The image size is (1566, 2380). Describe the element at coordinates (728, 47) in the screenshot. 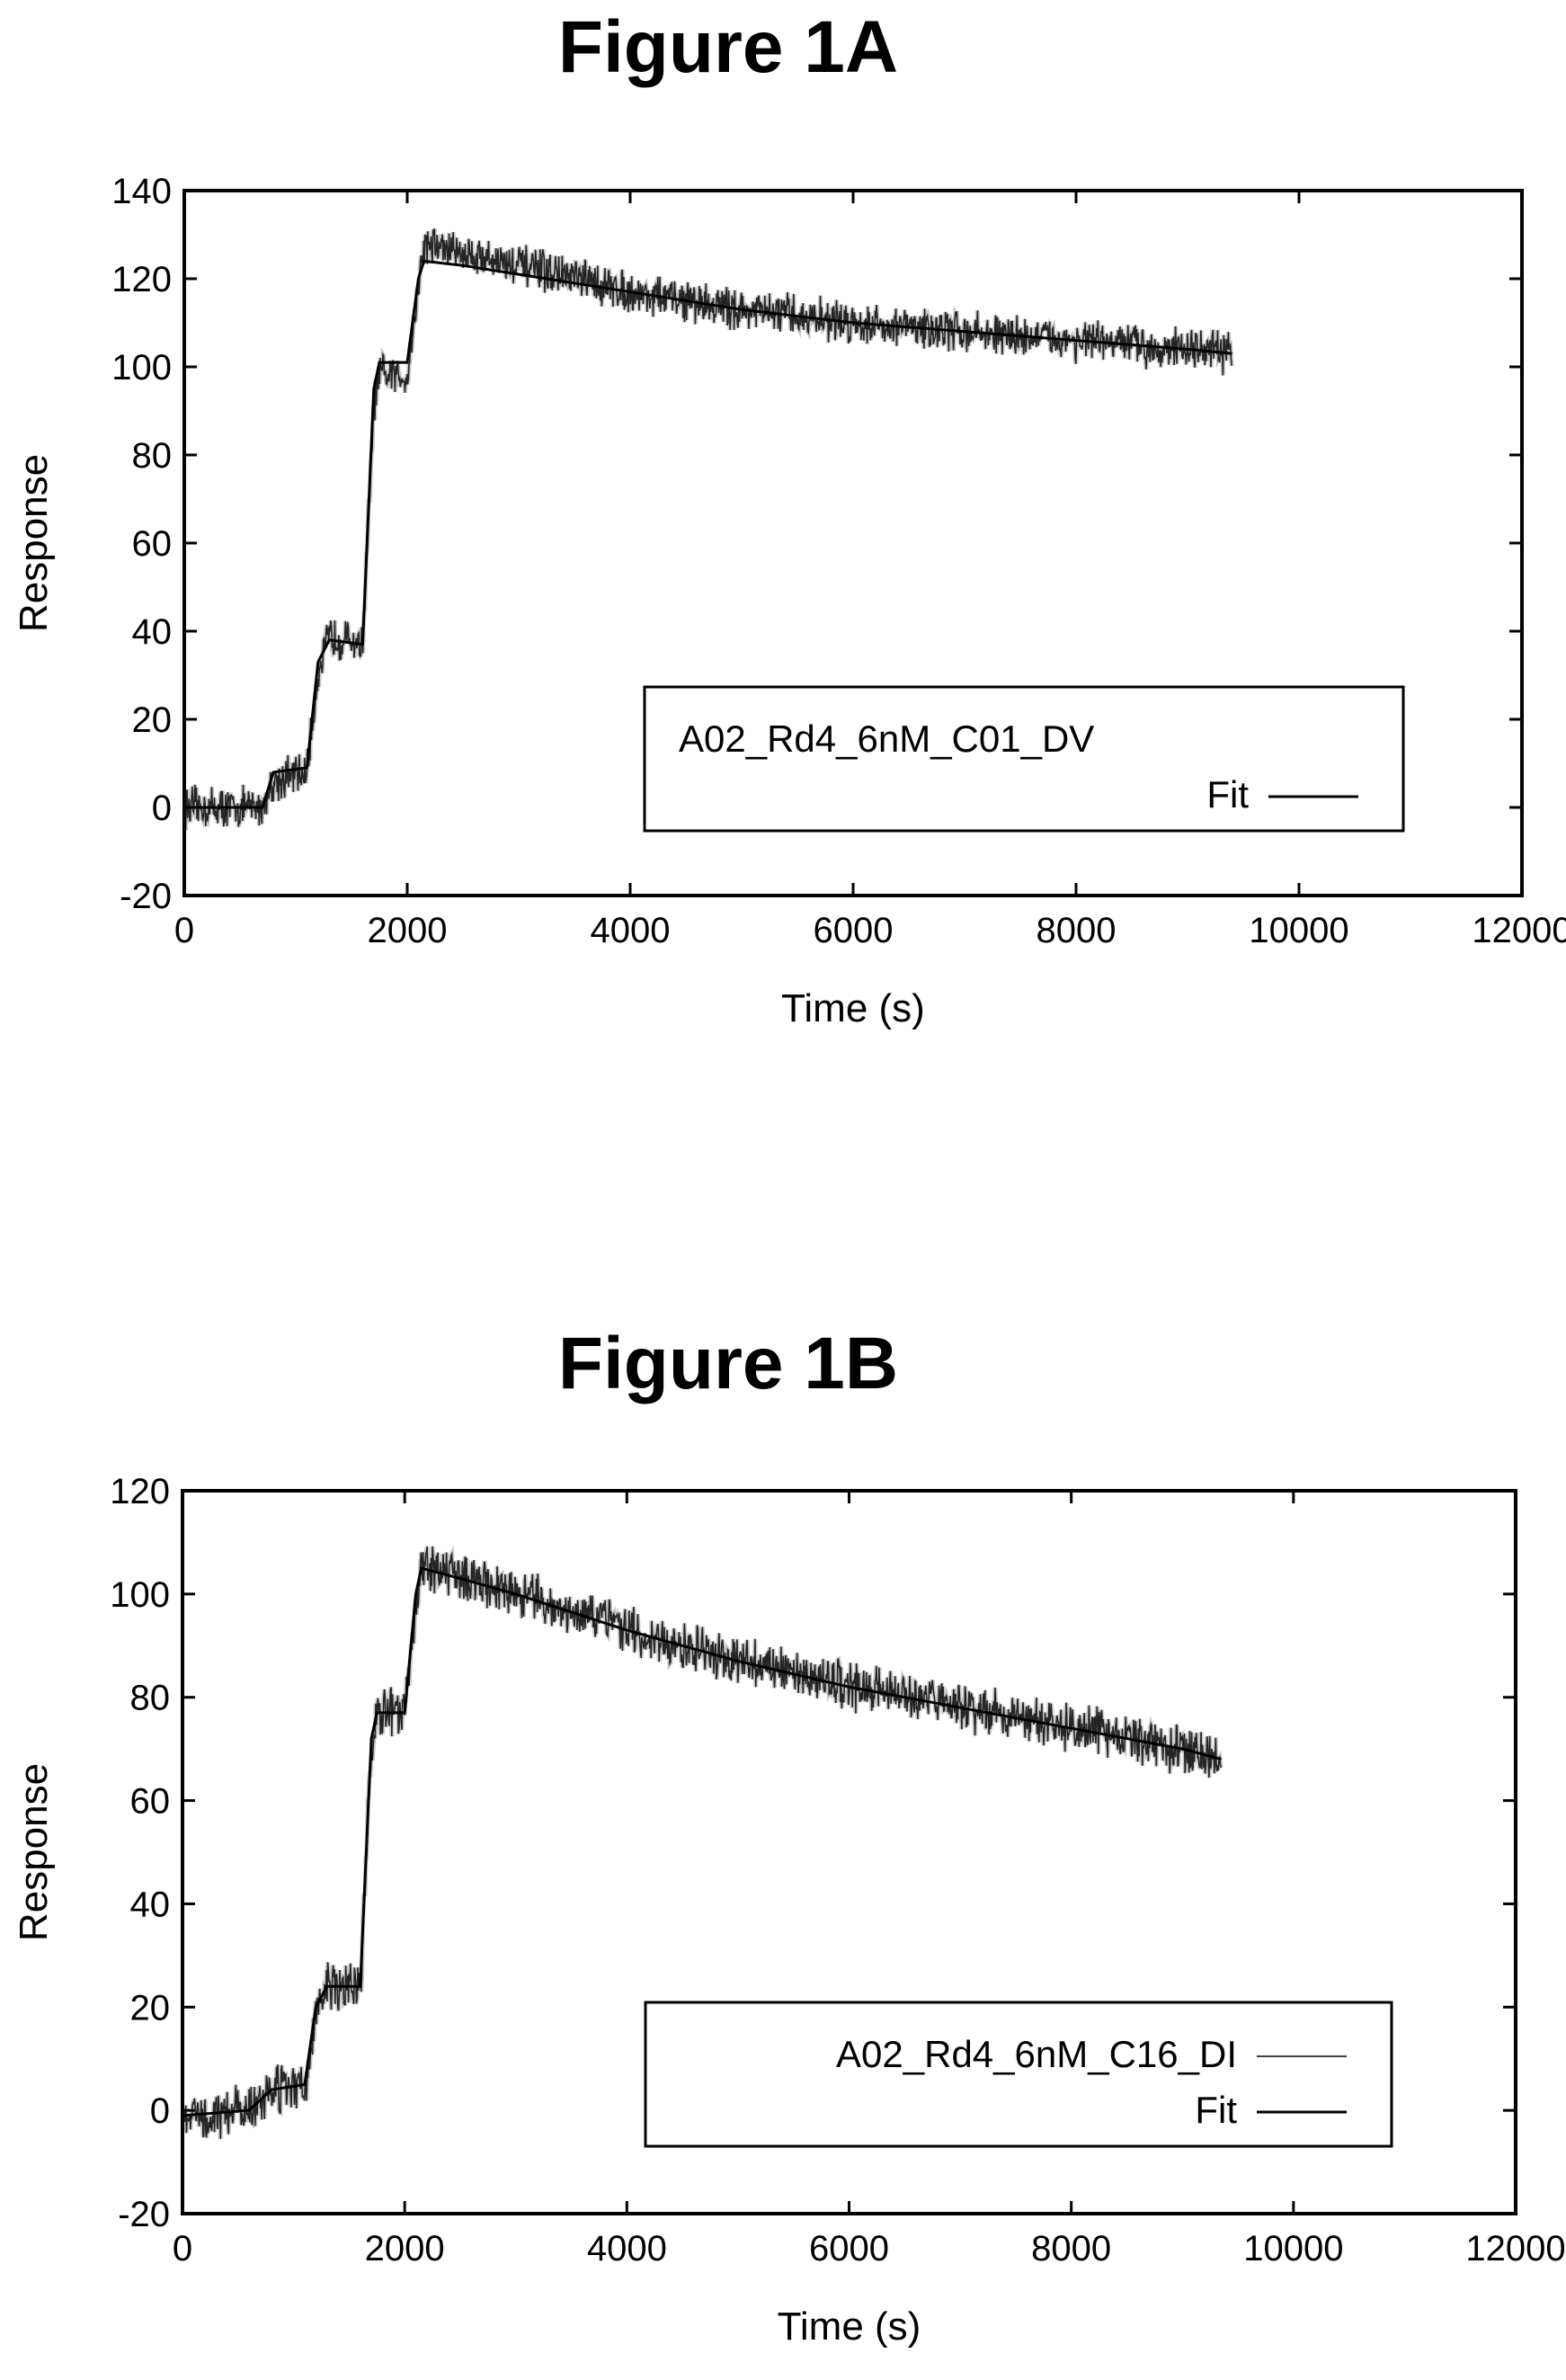

I see `figure-title-a: Figure 1A` at that location.